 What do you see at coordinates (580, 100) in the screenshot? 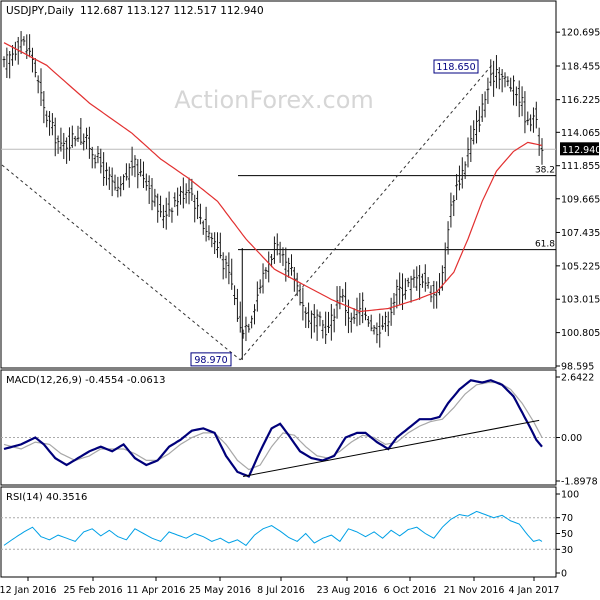
I see `price-y-tick-label: 116.225` at bounding box center [580, 100].